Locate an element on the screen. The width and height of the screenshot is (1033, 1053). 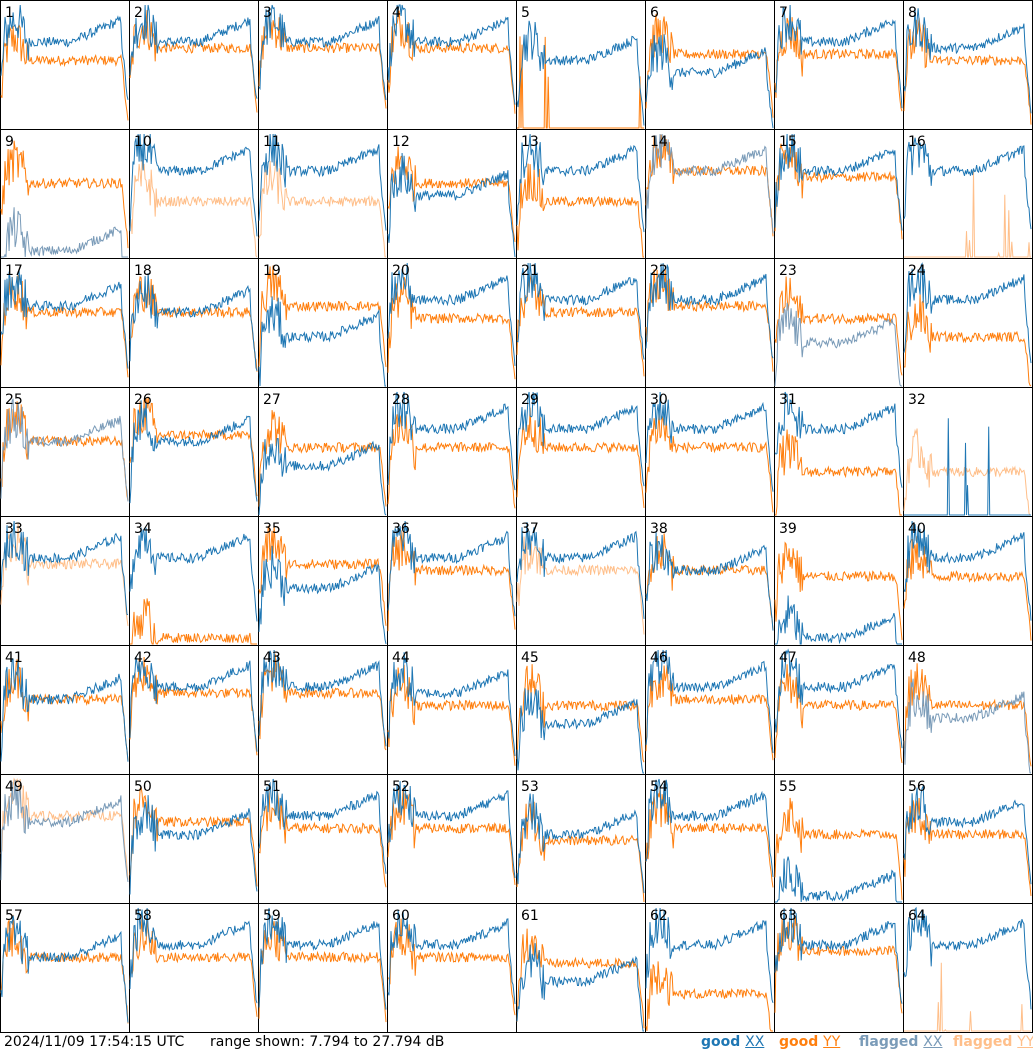
tile-27: 27 is located at coordinates (323, 452).